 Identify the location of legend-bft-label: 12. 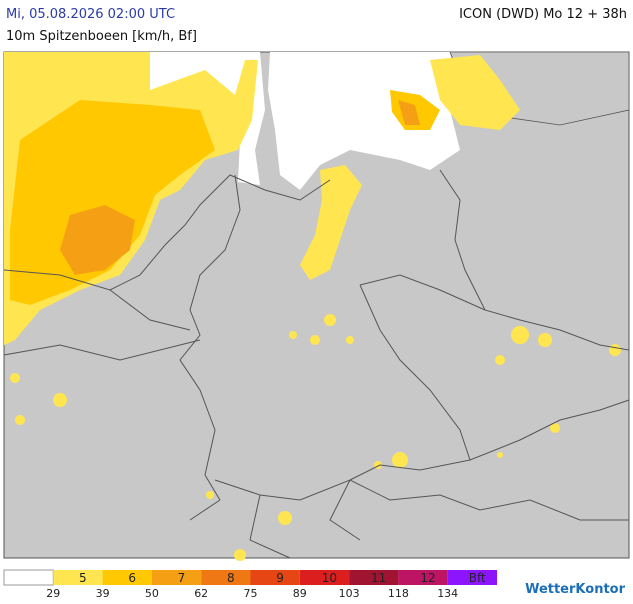
(427, 578).